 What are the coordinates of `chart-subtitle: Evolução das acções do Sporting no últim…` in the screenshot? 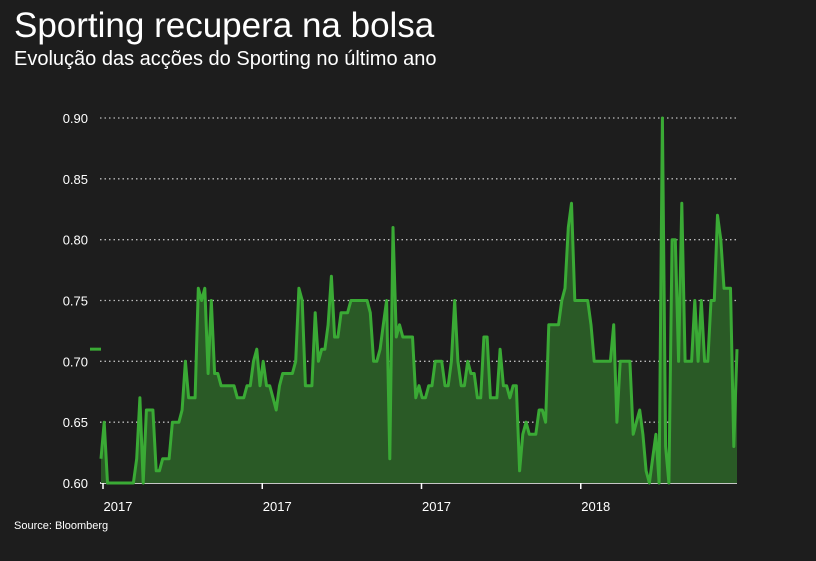 It's located at (225, 59).